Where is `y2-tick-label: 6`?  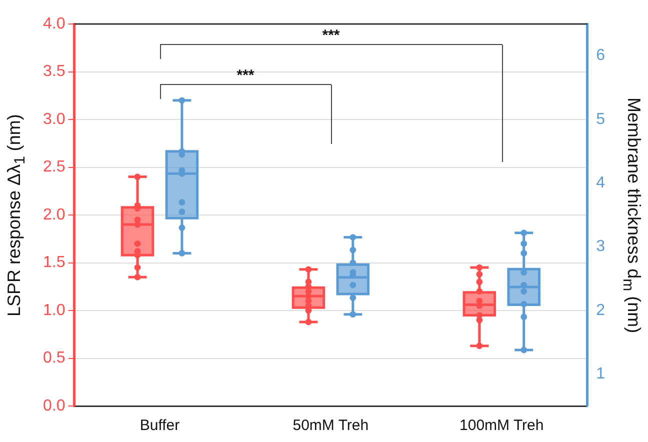
y2-tick-label: 6 is located at coordinates (601, 55).